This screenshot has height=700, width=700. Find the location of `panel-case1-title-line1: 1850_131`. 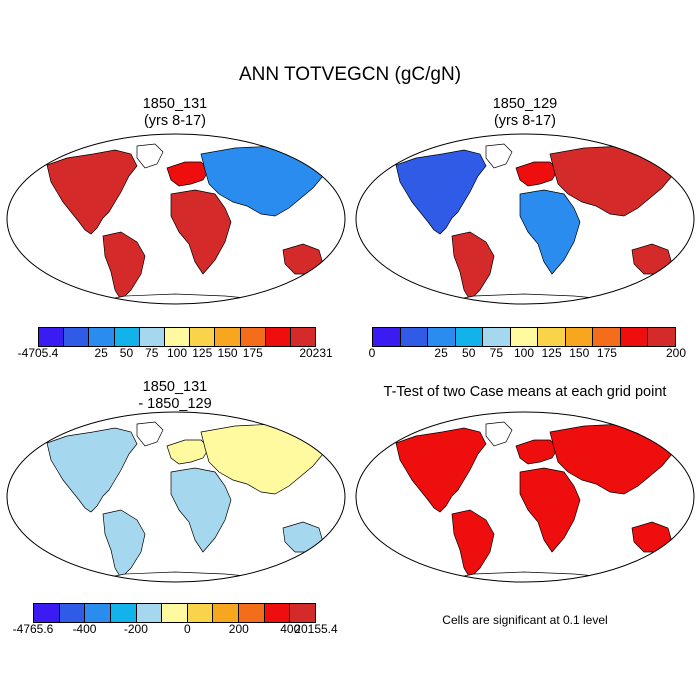

panel-case1-title-line1: 1850_131 is located at coordinates (175, 104).